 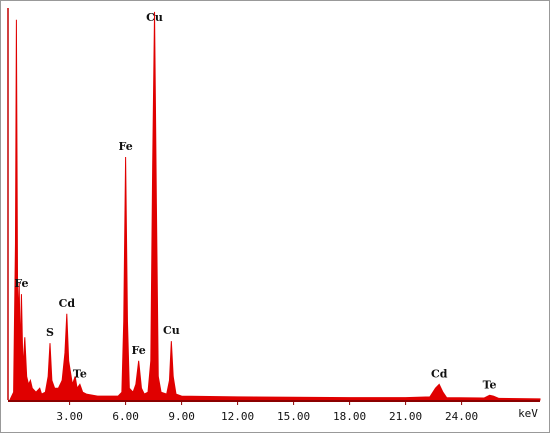 What do you see at coordinates (69, 416) in the screenshot?
I see `x-tick-label: 3.00` at bounding box center [69, 416].